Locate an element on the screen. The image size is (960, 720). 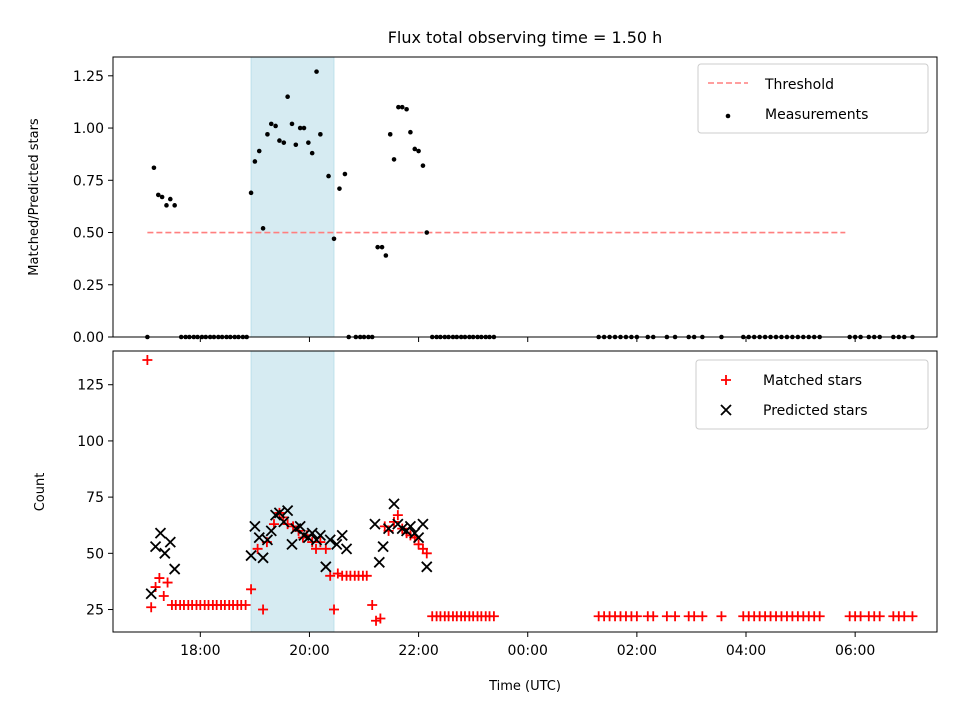
chart-title: Flux total observing time = 1.50 h is located at coordinates (525, 37).